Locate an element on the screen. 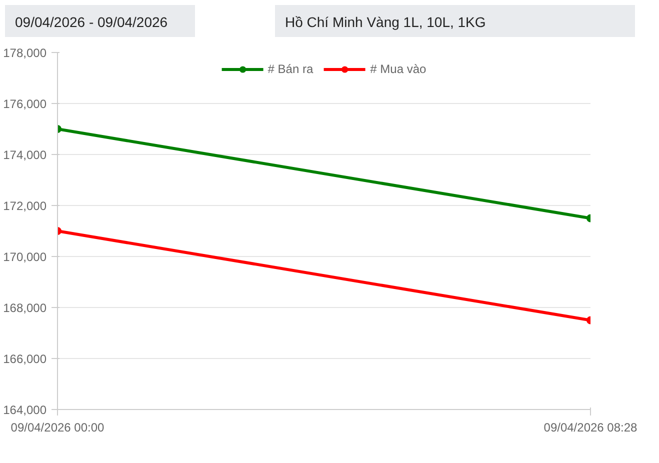 The width and height of the screenshot is (659, 463). chart-title: 09/04/2026 - 09/04/2026 is located at coordinates (91, 22).